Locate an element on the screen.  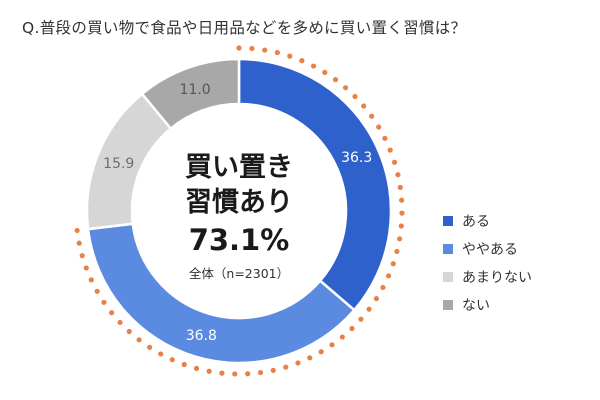
value-label: 36.8 is located at coordinates (201, 336).